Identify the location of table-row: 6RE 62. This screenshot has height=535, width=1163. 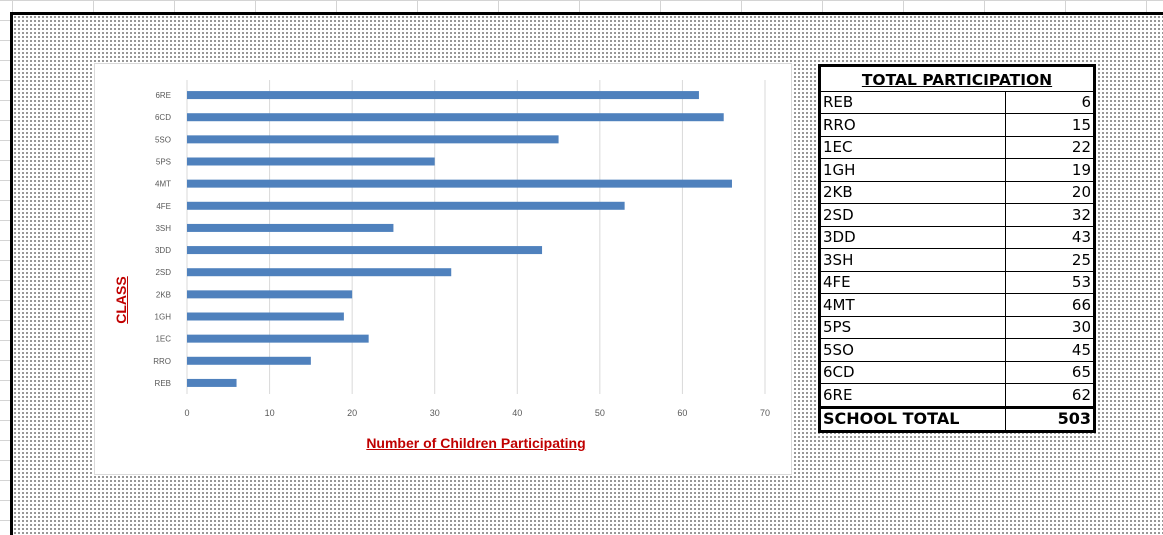
(957, 395).